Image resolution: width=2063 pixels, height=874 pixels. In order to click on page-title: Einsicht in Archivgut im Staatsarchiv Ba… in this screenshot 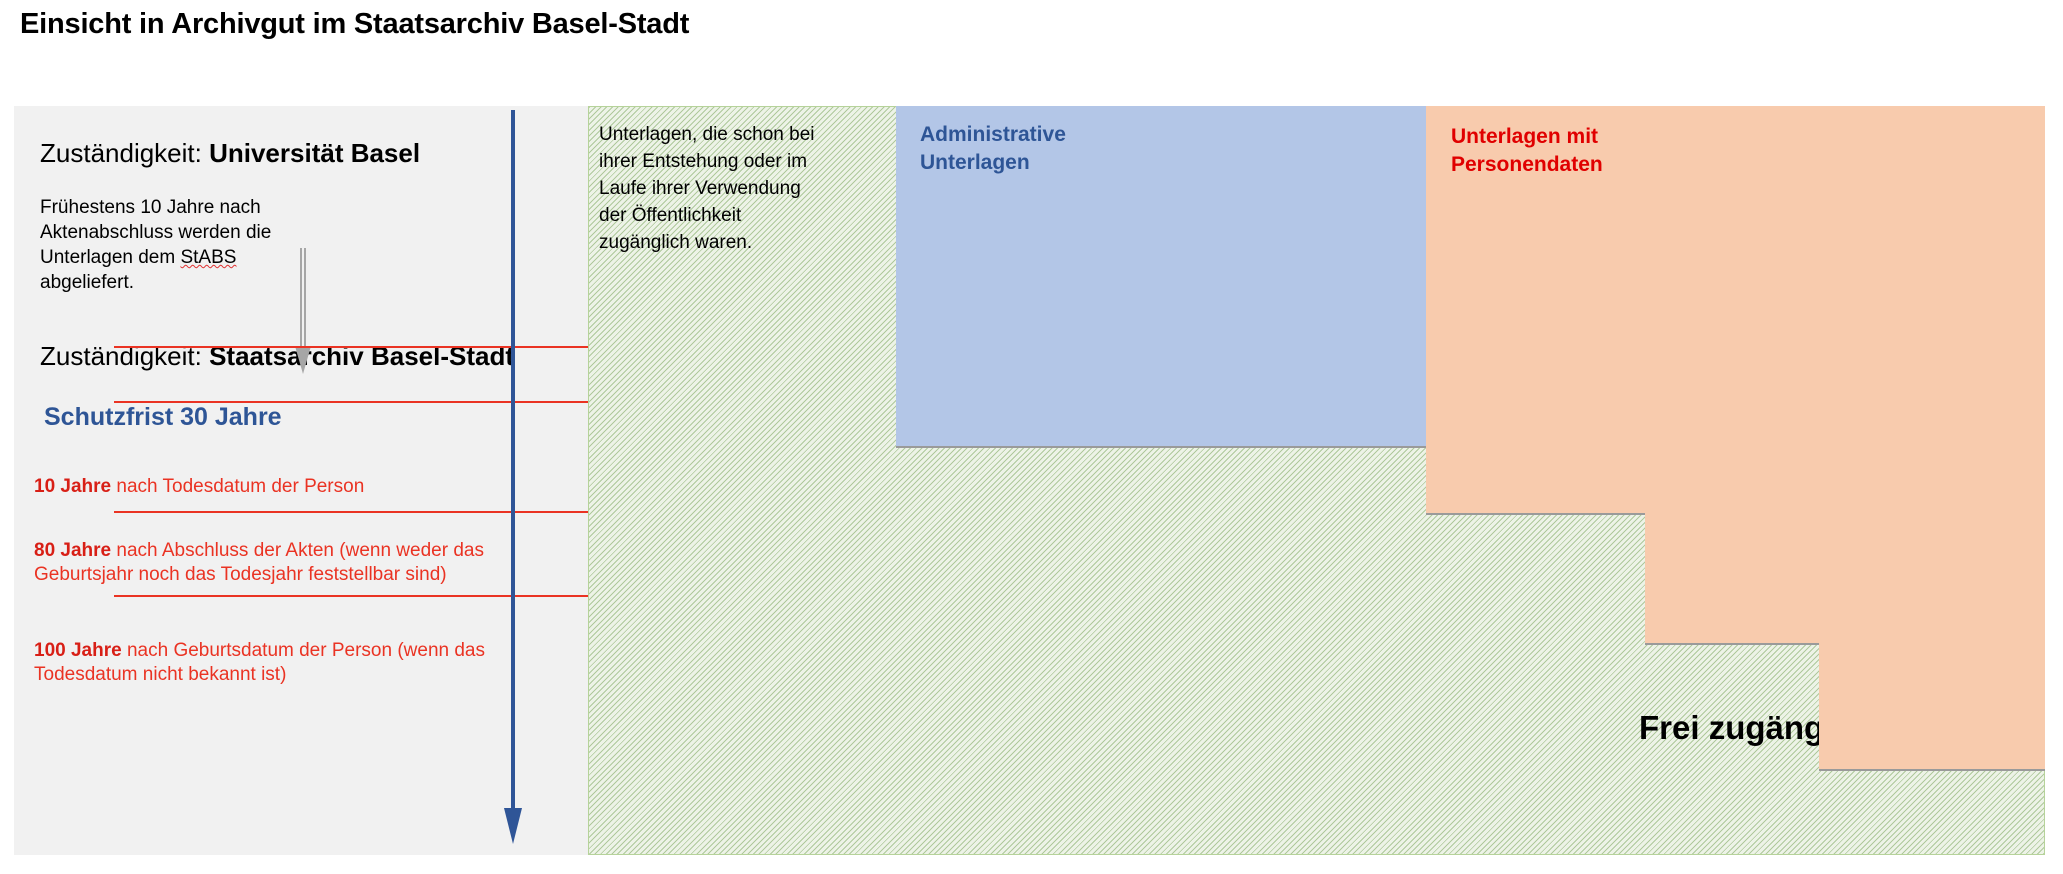, I will do `click(355, 24)`.